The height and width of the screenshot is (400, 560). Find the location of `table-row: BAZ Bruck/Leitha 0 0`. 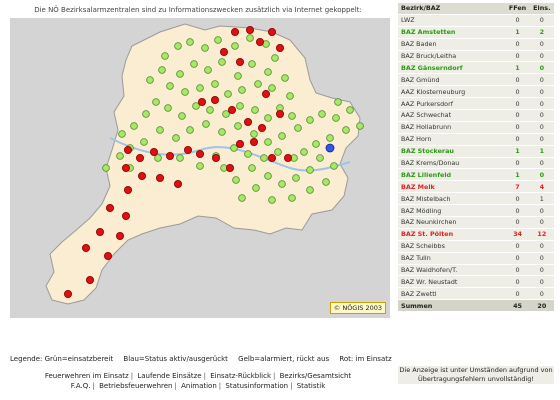

table-row: BAZ Bruck/Leitha 0 0 is located at coordinates (476, 56).